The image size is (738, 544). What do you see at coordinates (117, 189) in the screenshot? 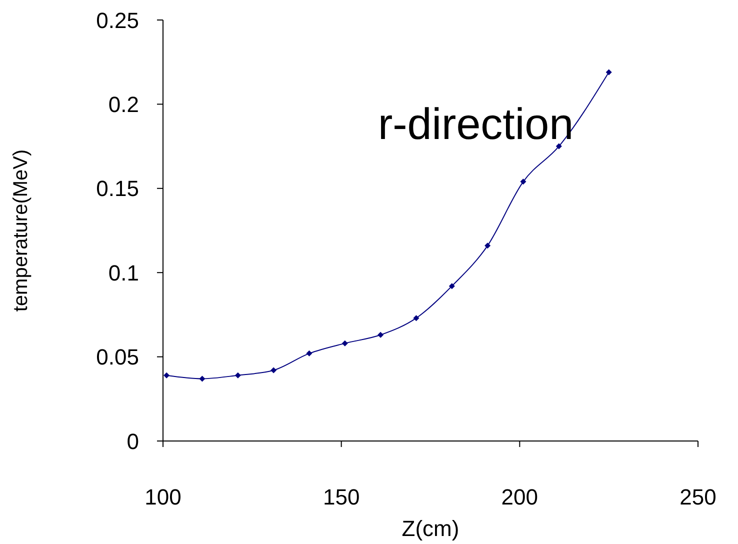
I see `y-tick-label: 0.15` at bounding box center [117, 189].